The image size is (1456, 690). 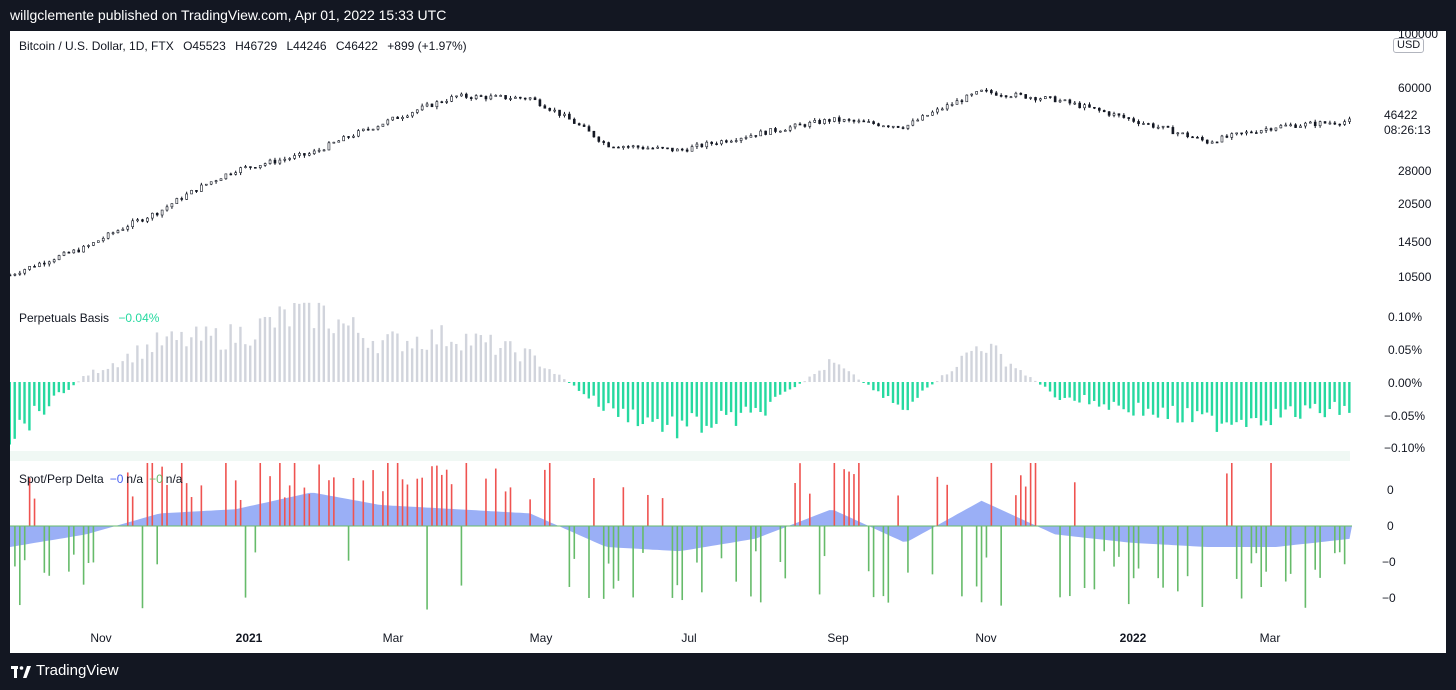 What do you see at coordinates (96, 46) in the screenshot?
I see `symbol-title: Bitcoin / U.S. Dollar, 1D, FTX` at bounding box center [96, 46].